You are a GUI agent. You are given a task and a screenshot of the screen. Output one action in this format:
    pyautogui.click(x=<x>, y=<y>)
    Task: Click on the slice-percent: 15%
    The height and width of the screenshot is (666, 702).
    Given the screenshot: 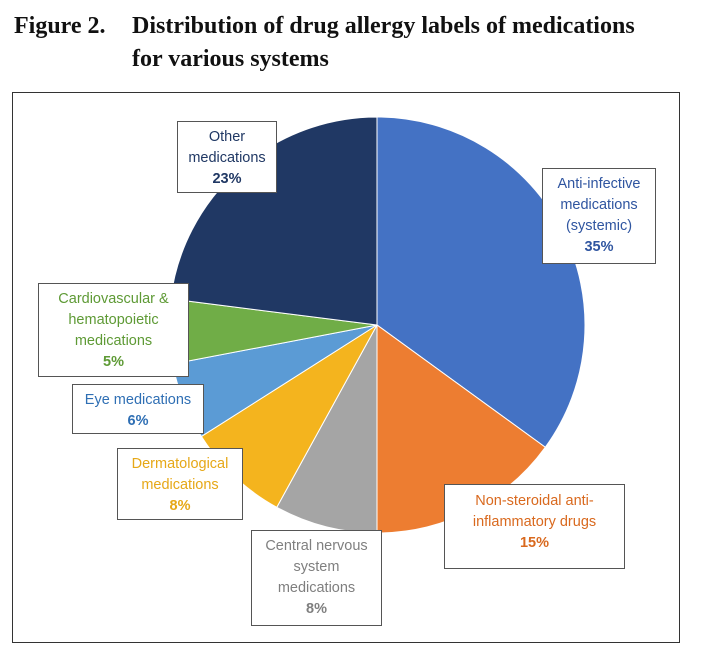 What is the action you would take?
    pyautogui.click(x=534, y=543)
    